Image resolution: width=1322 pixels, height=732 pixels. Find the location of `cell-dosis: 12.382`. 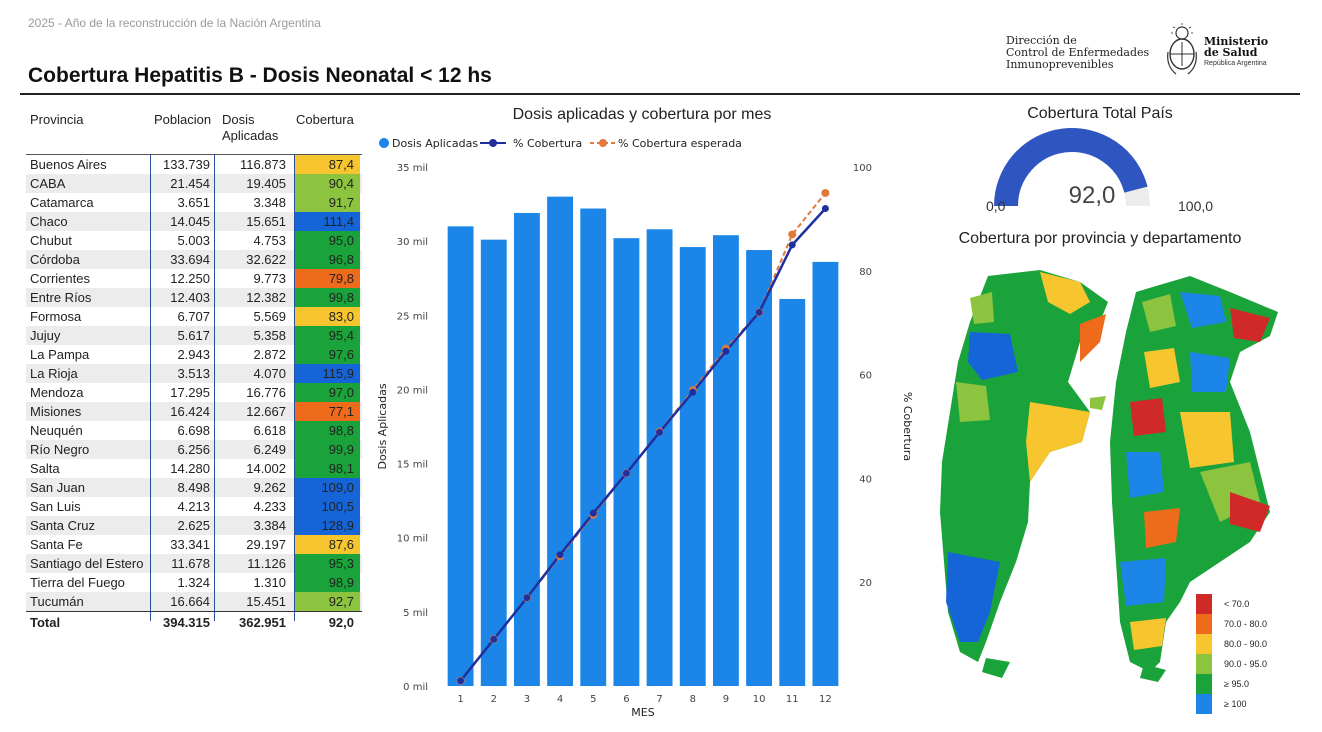

cell-dosis: 12.382 is located at coordinates (266, 297).